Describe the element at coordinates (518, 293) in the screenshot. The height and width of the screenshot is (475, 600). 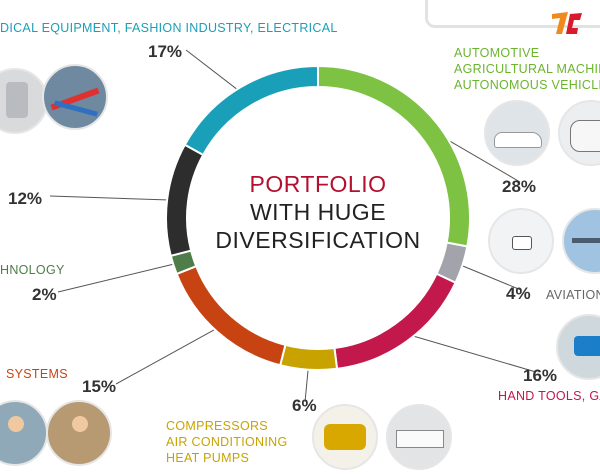
I see `pct-aviation: 4%` at that location.